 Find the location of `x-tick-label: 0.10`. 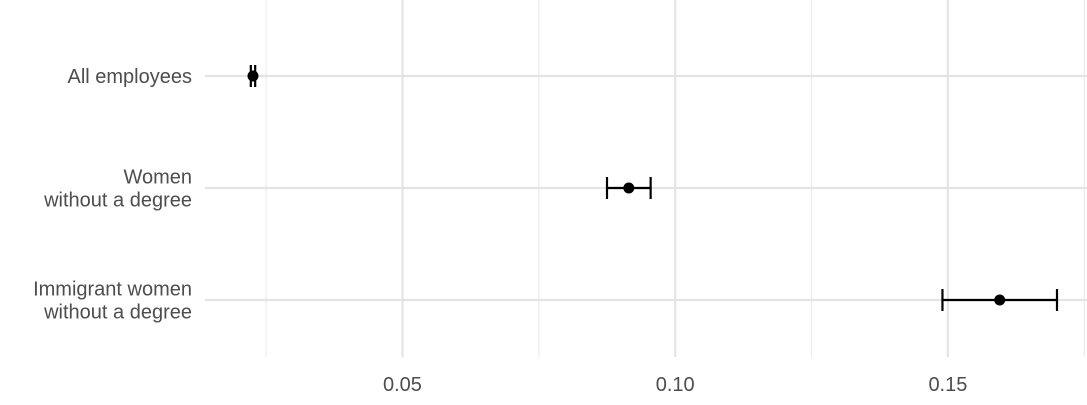

x-tick-label: 0.10 is located at coordinates (675, 385).